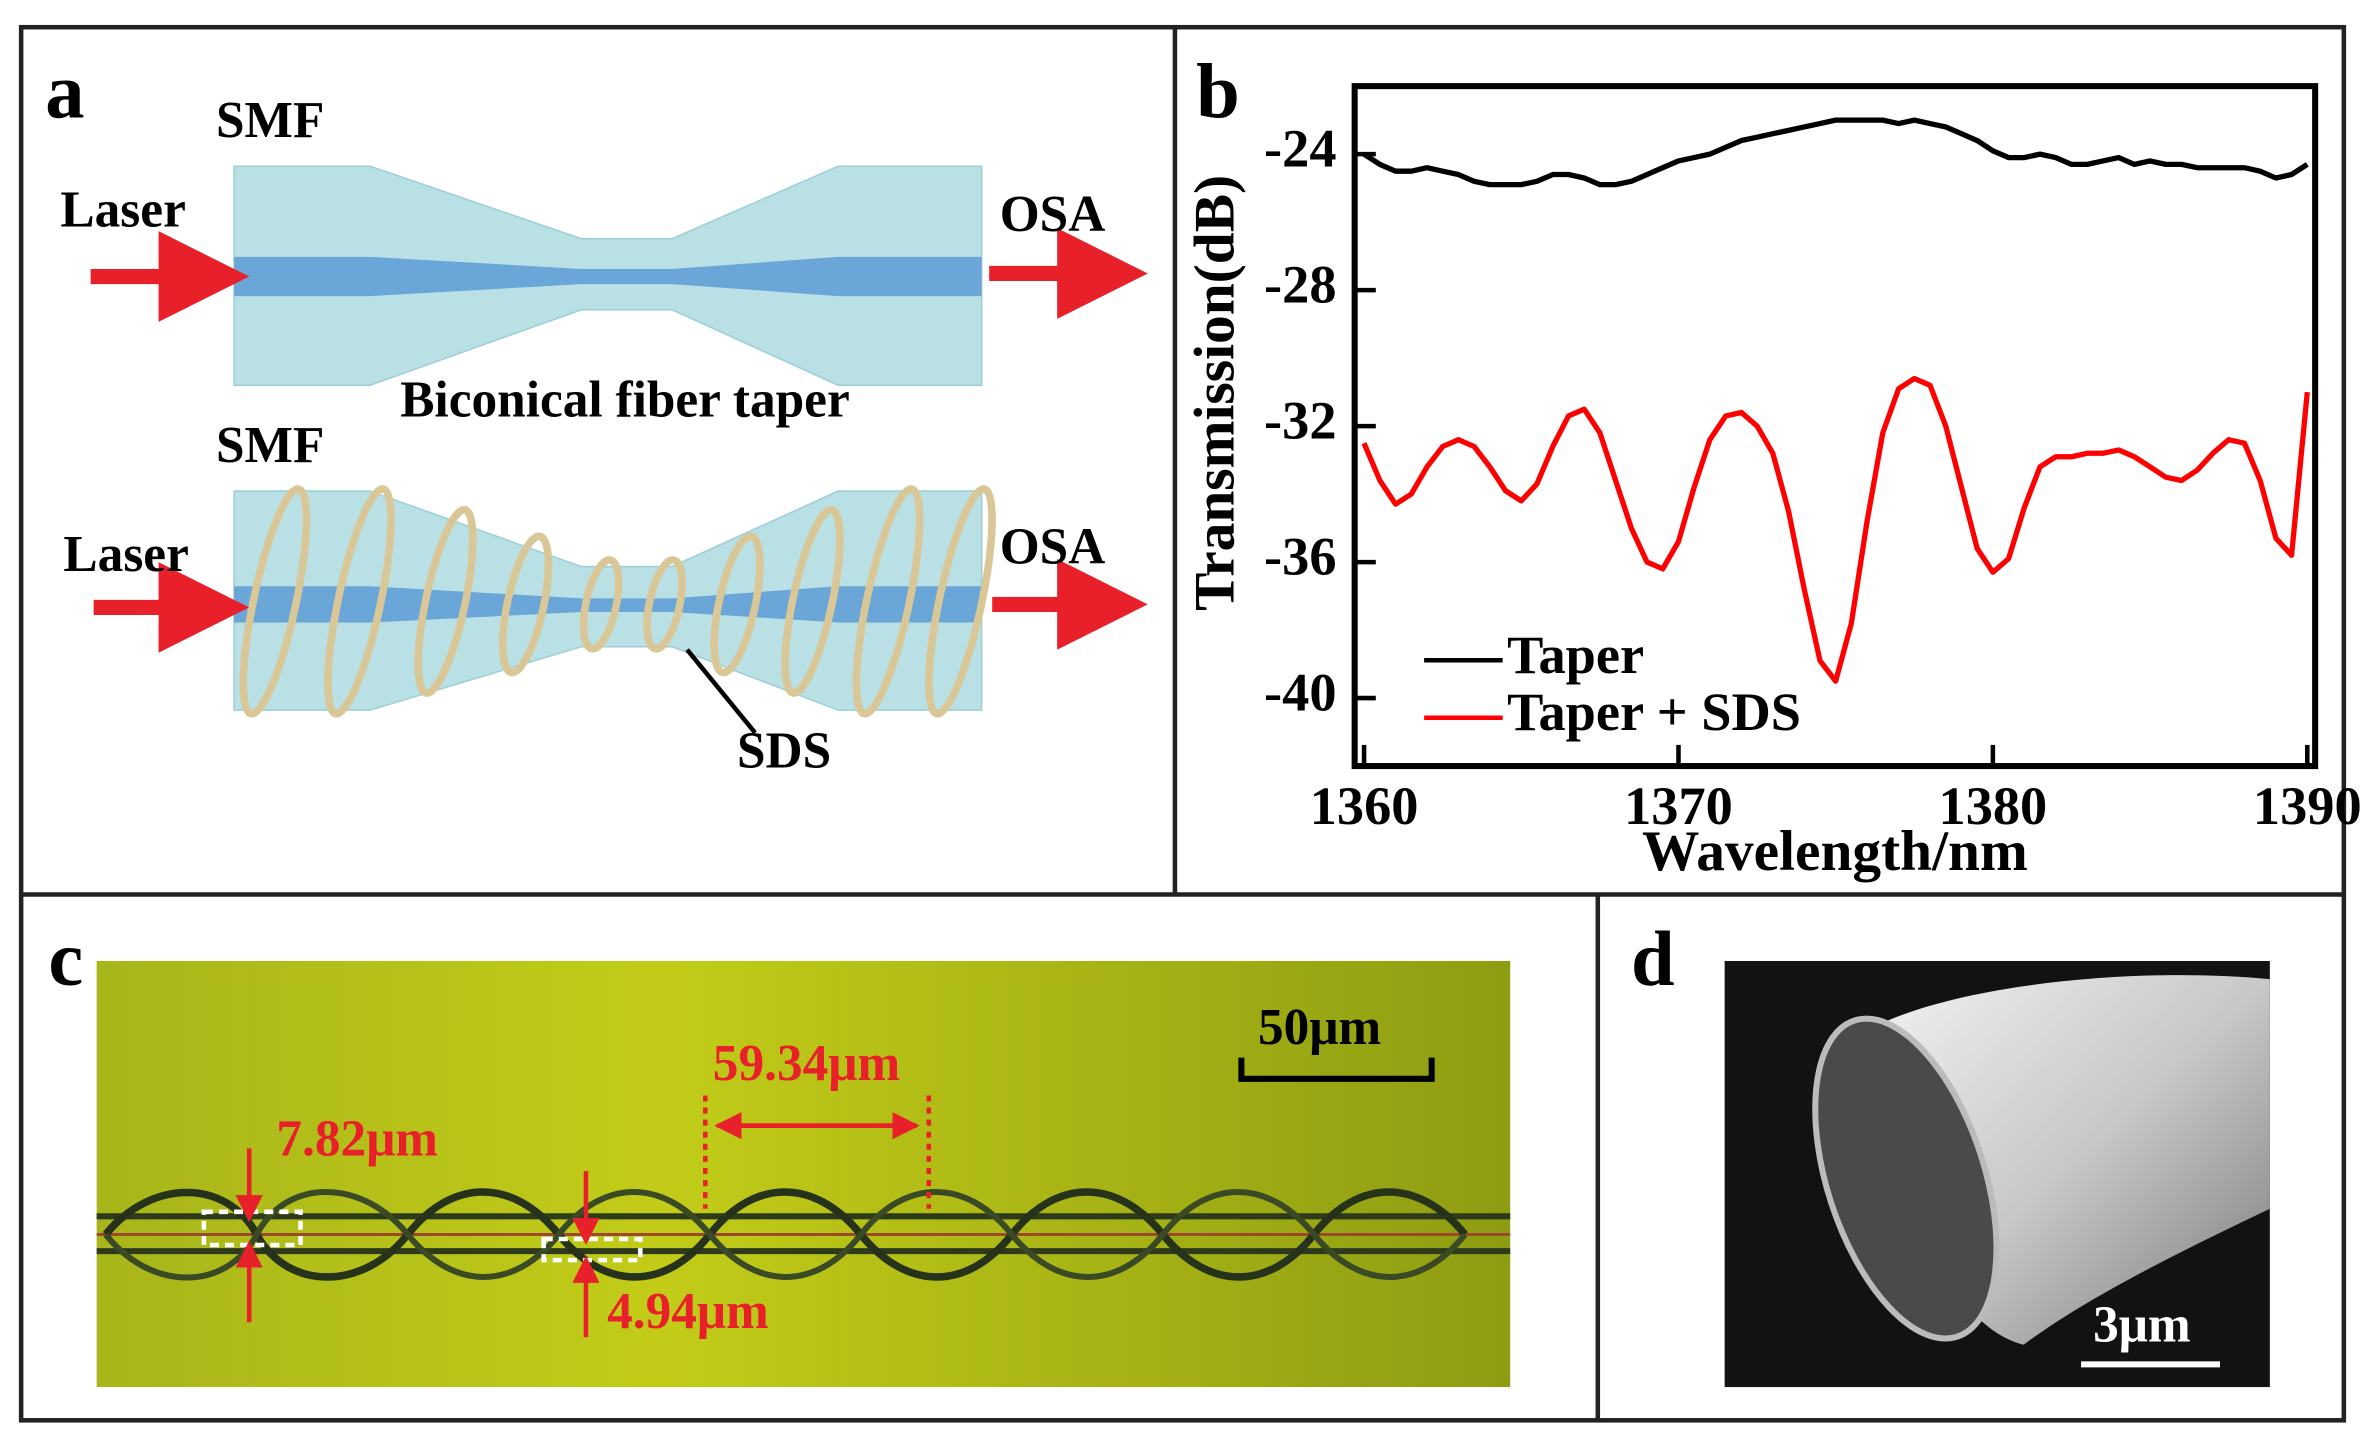 This screenshot has width=2368, height=1446. I want to click on caption: Biconical fiber taper, so click(625, 400).